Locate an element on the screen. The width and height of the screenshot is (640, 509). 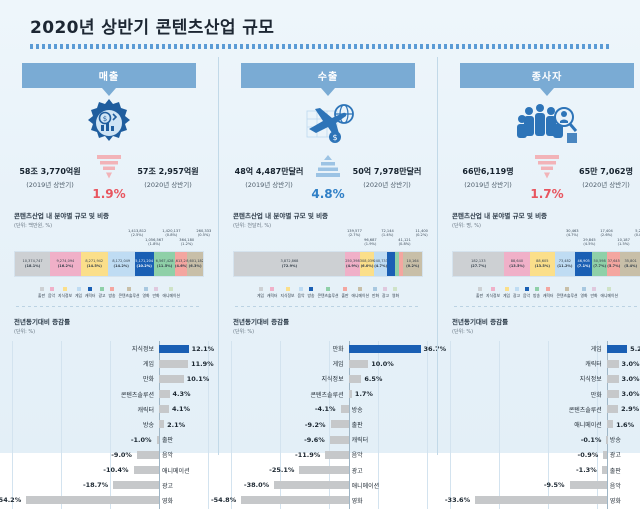
stack-segment-방송 is located at coordinates (391, 264).